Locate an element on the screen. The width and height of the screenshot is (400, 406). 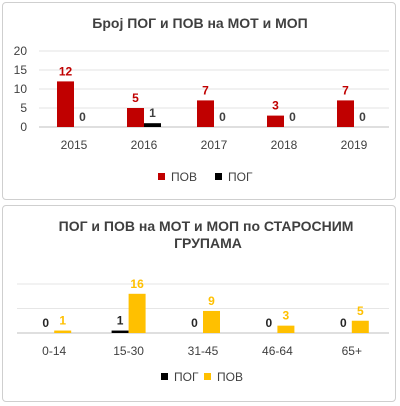
x-tick-label: 31-45 is located at coordinates (203, 351).